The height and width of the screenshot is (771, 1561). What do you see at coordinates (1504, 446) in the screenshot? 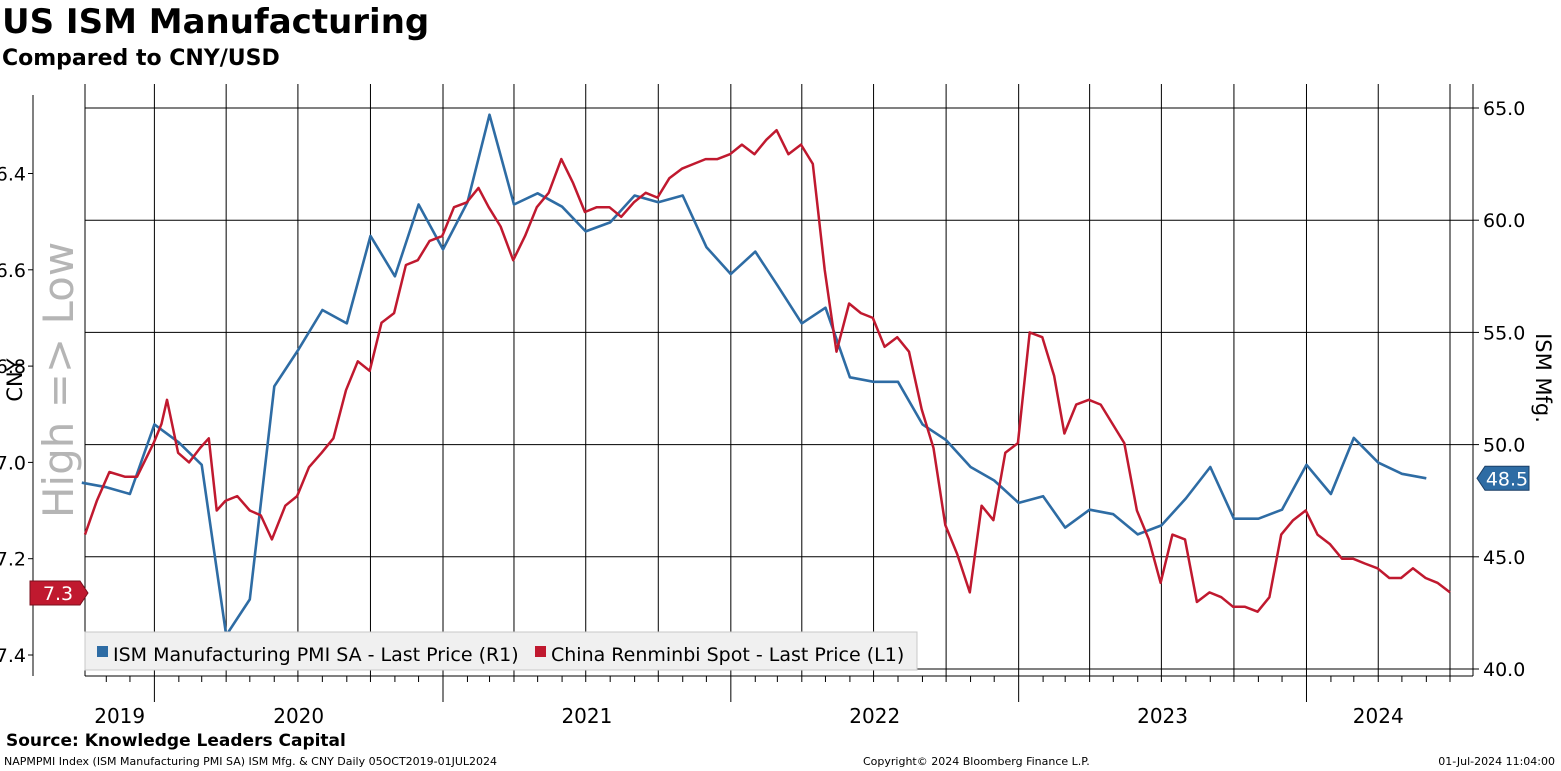
I see `right-tick-label: 50.0` at bounding box center [1504, 446].